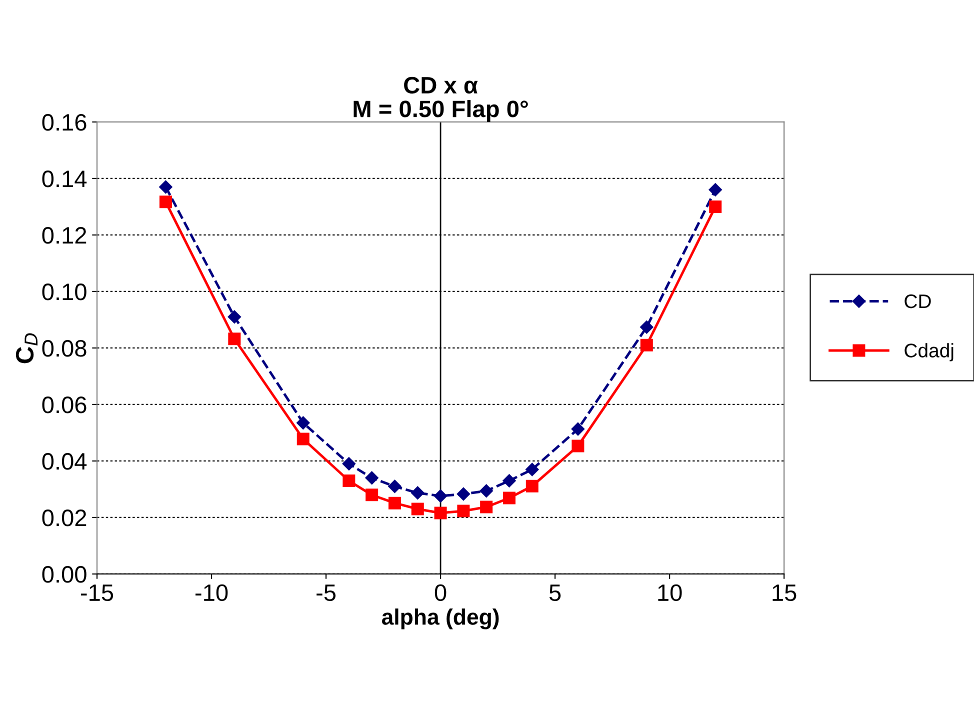 This screenshot has width=974, height=720. What do you see at coordinates (64, 122) in the screenshot?
I see `y-tick-label: 0.16` at bounding box center [64, 122].